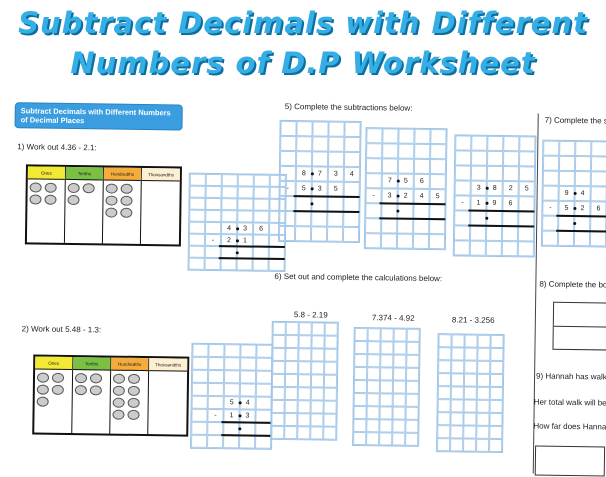 The width and height of the screenshot is (606, 477). Describe the element at coordinates (510, 203) in the screenshot. I see `grid-cell: 6` at that location.